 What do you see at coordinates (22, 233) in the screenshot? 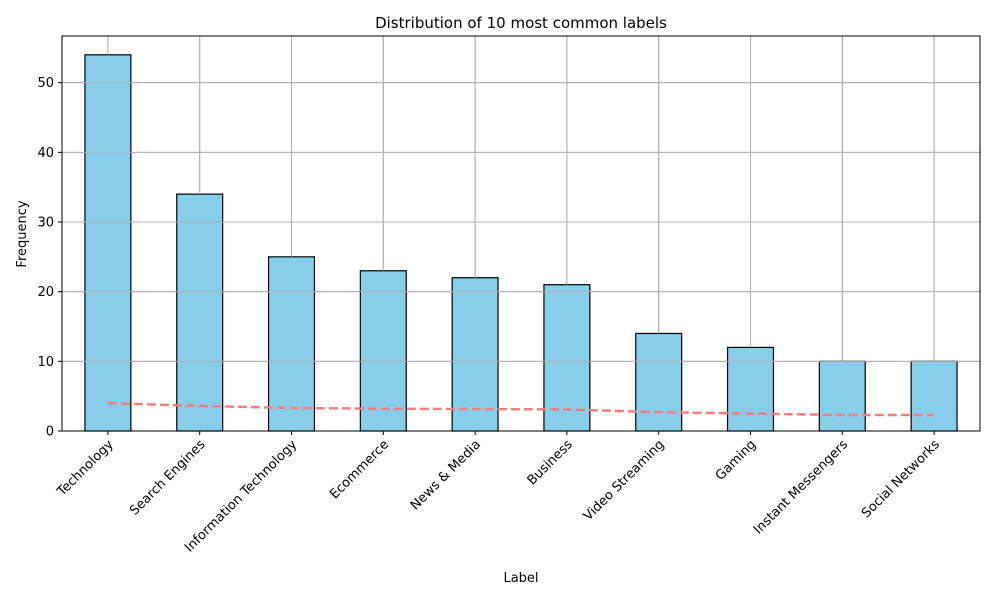
I see `y-axis-label: Frequency` at bounding box center [22, 233].